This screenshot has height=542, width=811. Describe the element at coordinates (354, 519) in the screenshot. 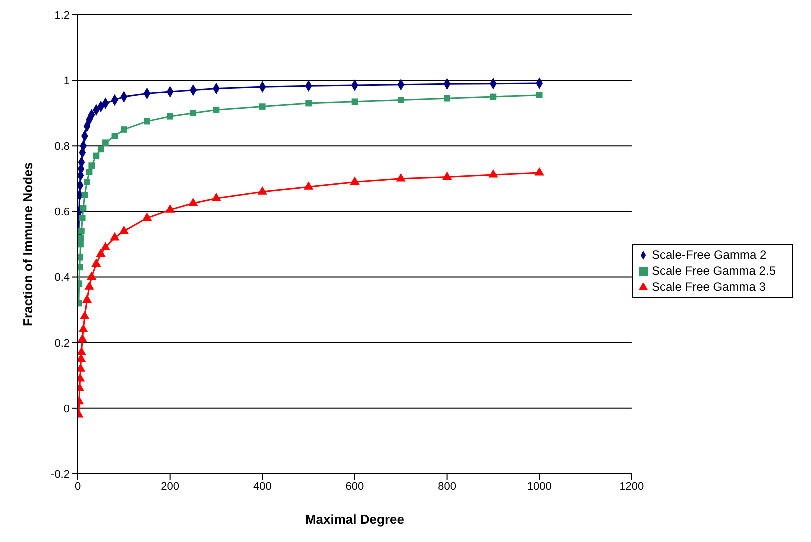

I see `x-axis-title: Maximal Degree` at that location.